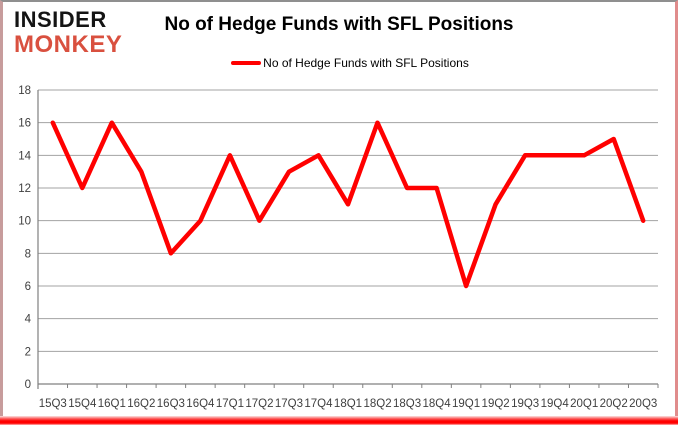  Describe the element at coordinates (407, 404) in the screenshot. I see `x-axis-tick-label: 18Q3` at that location.